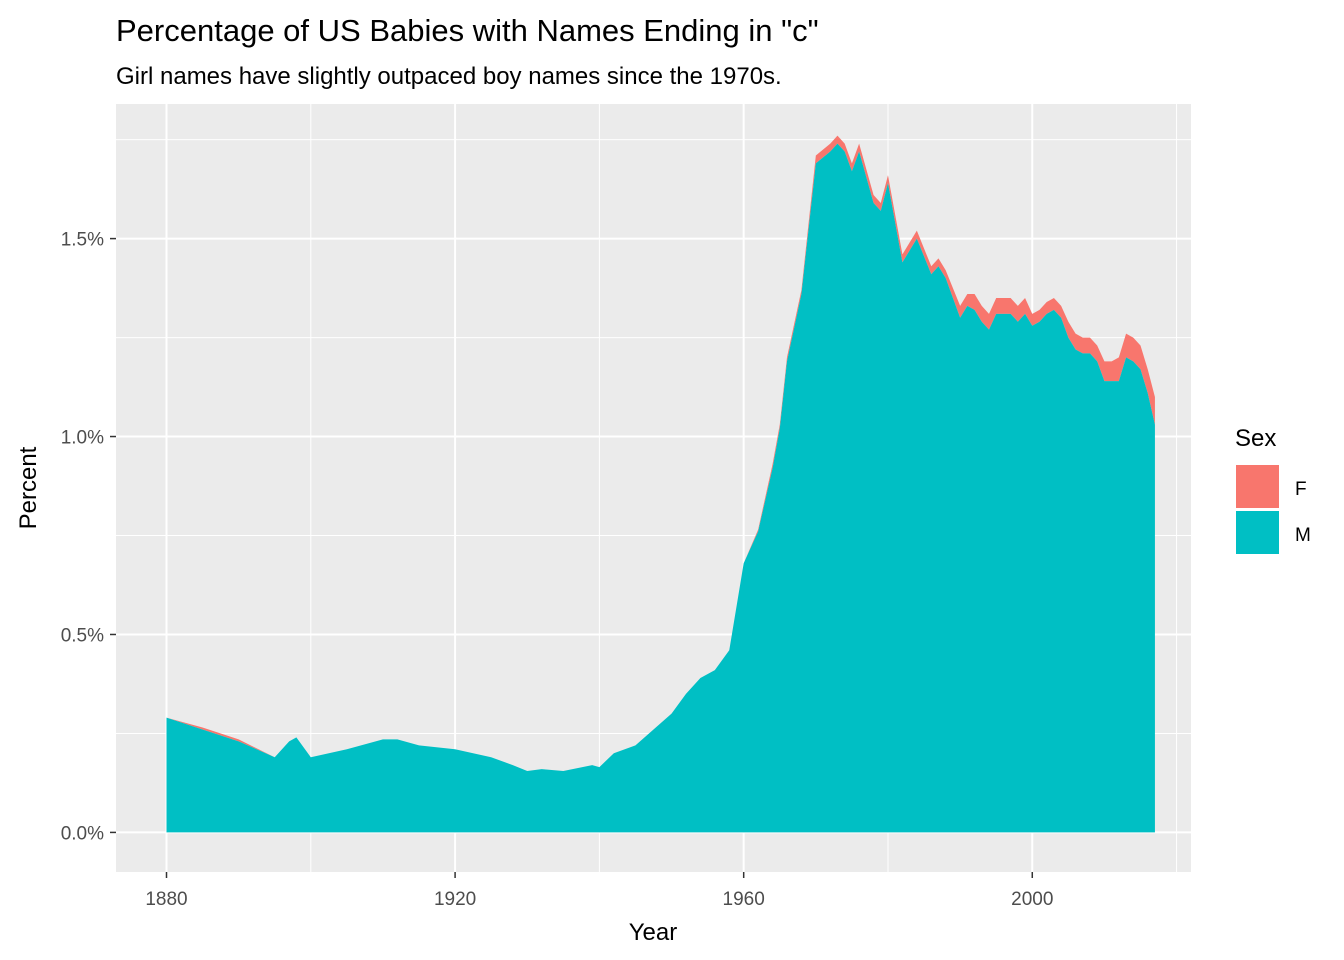 The image size is (1344, 960). I want to click on x-tick-label: 1920, so click(455, 899).